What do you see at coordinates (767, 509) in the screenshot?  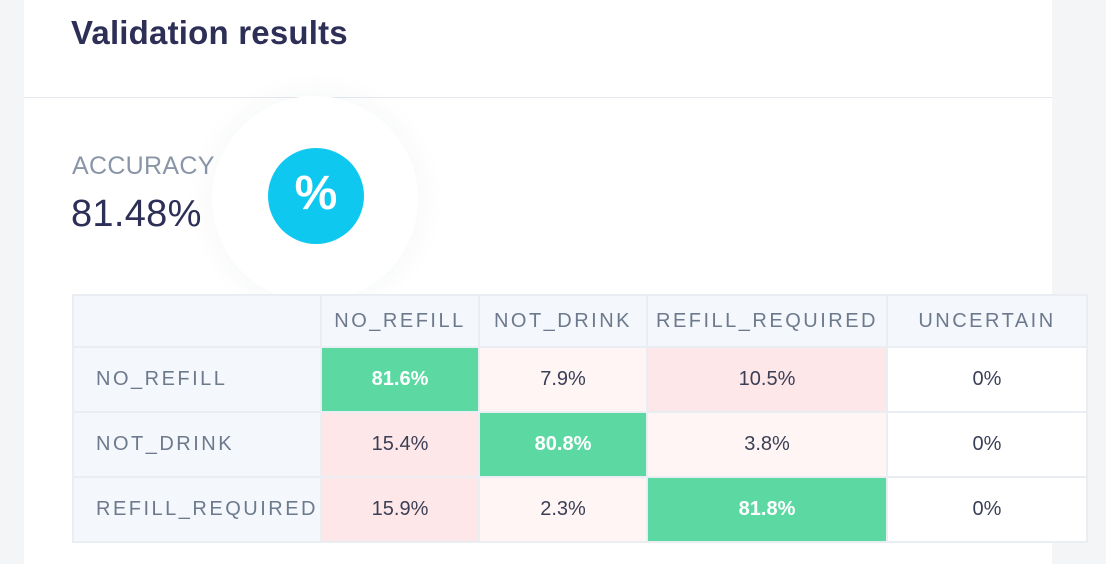 I see `matrix-cell: 81.8%` at bounding box center [767, 509].